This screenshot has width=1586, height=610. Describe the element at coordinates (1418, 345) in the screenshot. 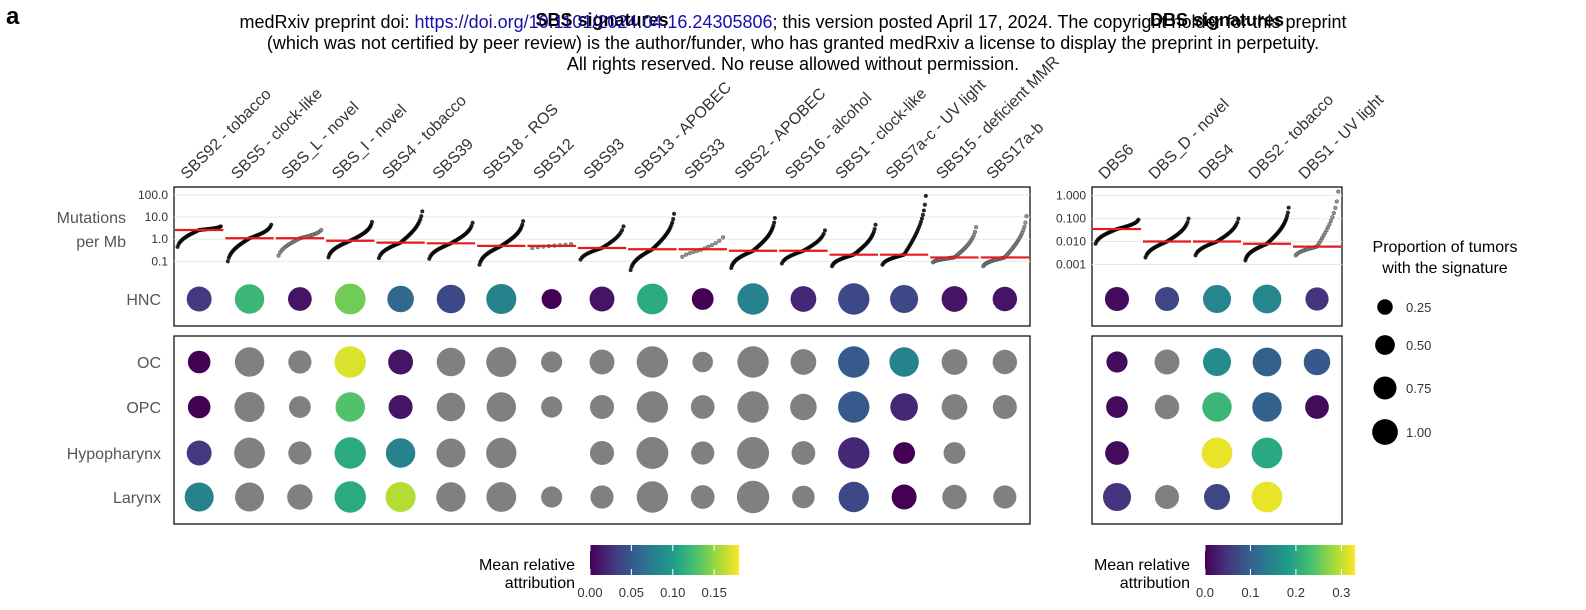

I see `size-legend-label: 0.50` at that location.